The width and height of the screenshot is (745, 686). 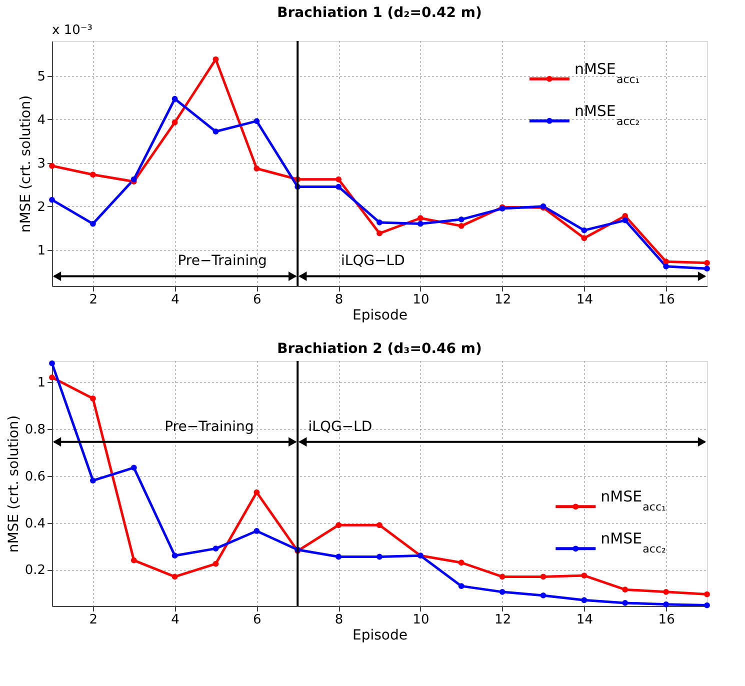 What do you see at coordinates (41, 120) in the screenshot?
I see `y-tick-label: 4` at bounding box center [41, 120].